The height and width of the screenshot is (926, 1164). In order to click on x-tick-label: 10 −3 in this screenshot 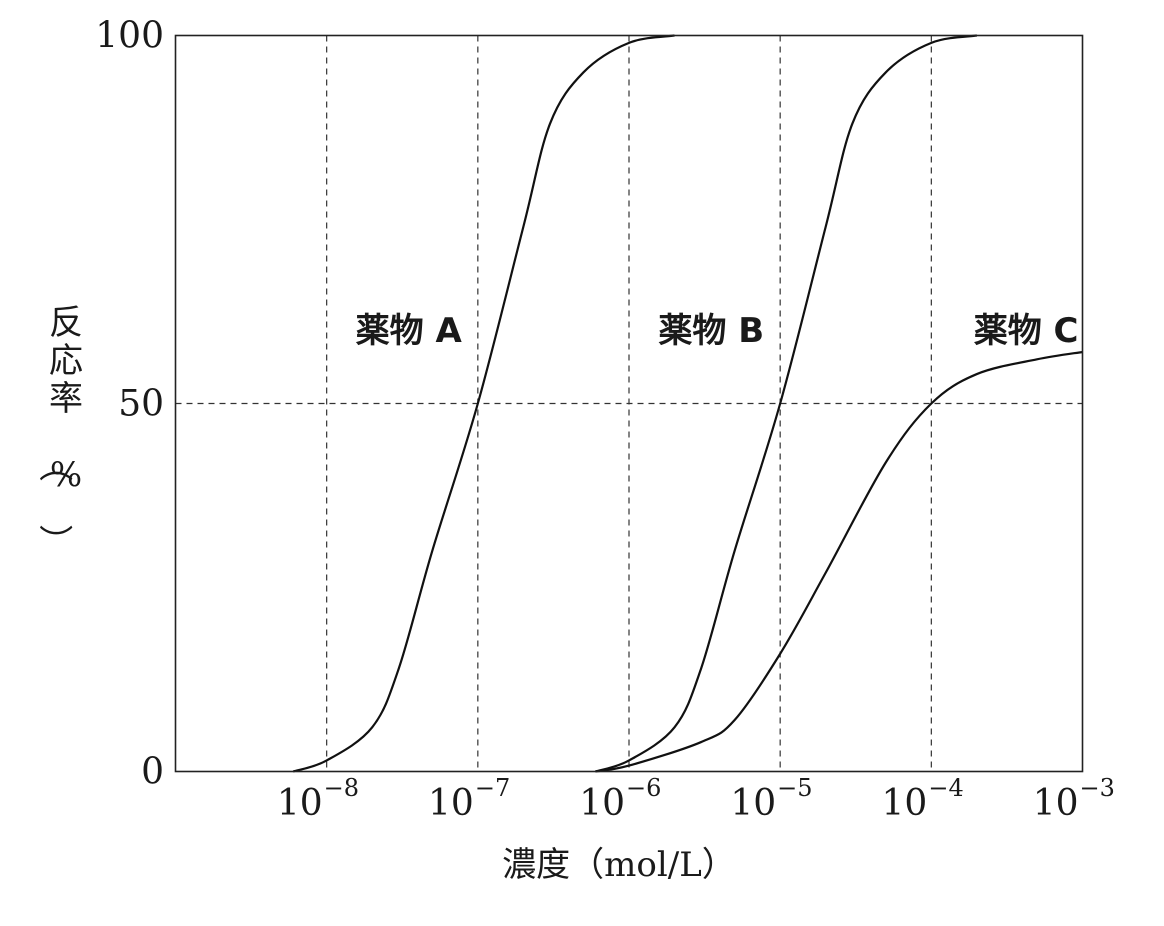, I will do `click(1074, 799)`.